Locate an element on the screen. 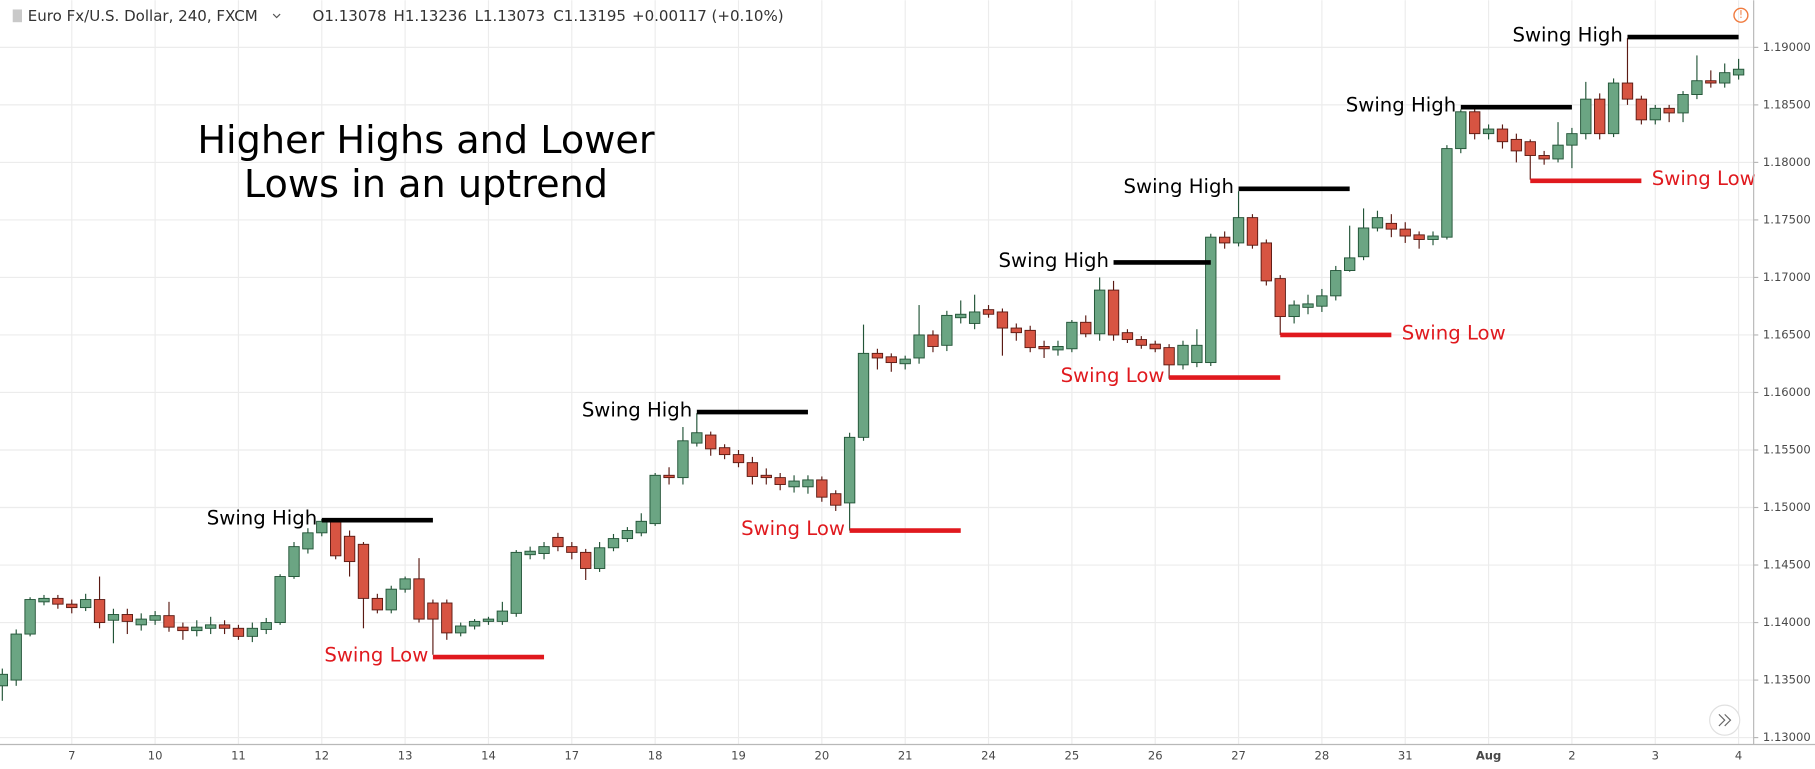  chart-title-line: Lows in an uptrend is located at coordinates (426, 185).